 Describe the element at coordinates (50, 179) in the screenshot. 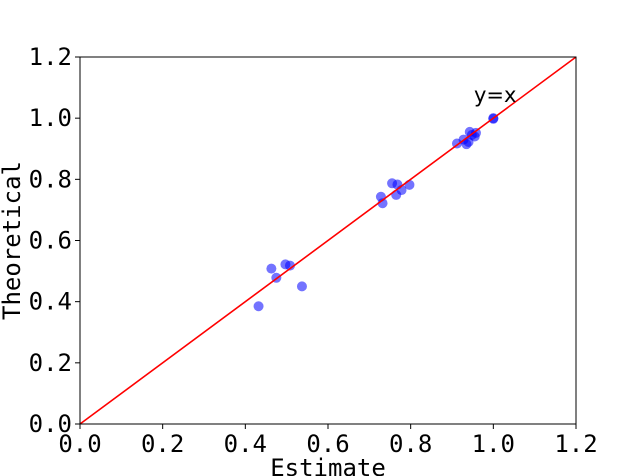

I see `y-tick-label: 0.8` at that location.